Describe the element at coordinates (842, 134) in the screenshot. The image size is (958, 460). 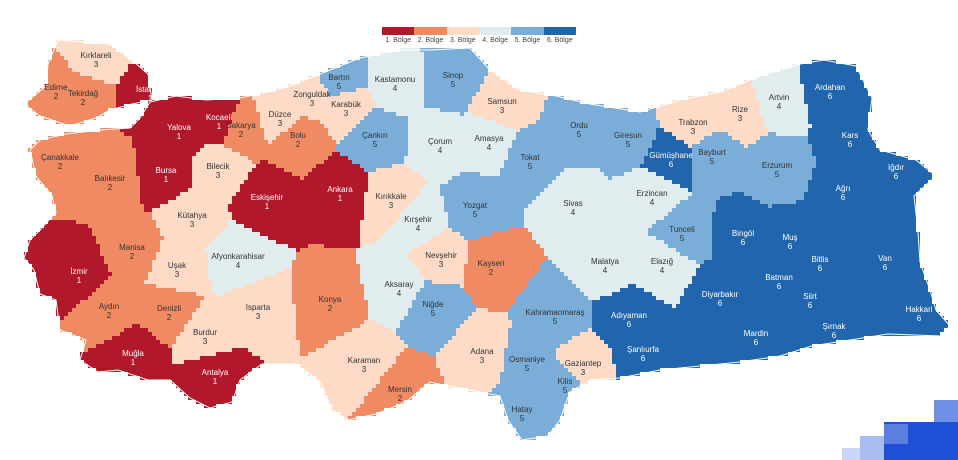
I see `province-Kars` at that location.